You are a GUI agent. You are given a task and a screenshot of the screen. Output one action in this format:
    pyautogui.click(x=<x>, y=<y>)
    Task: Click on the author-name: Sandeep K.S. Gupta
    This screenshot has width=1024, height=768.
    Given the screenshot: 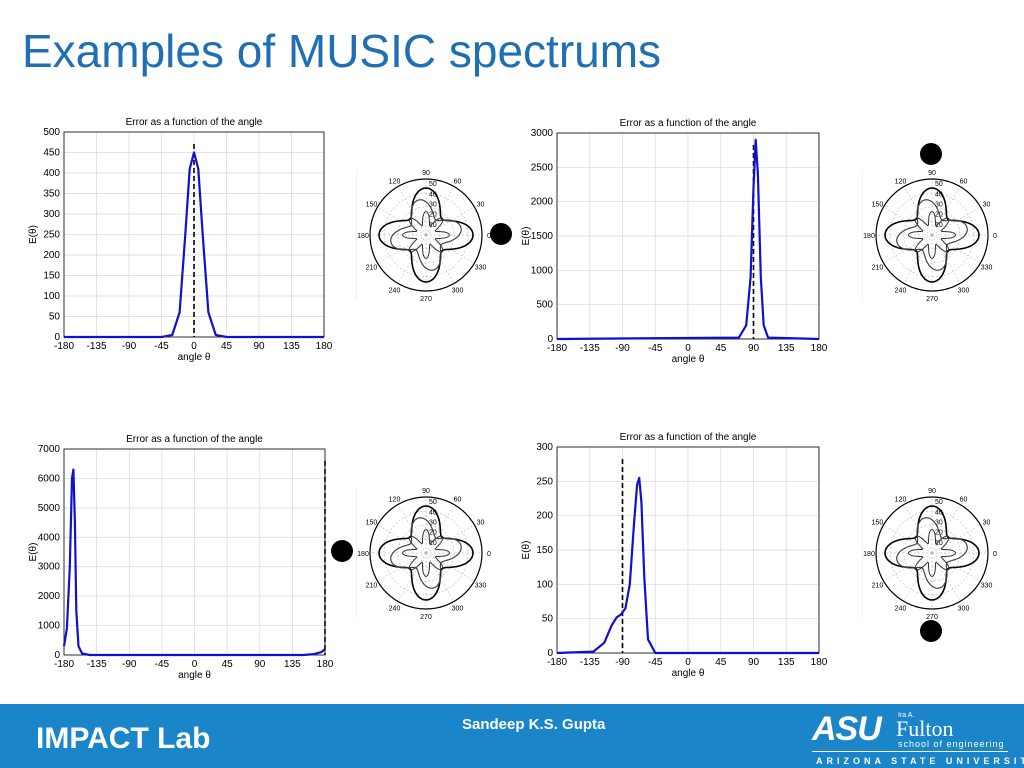 What is the action you would take?
    pyautogui.click(x=534, y=724)
    